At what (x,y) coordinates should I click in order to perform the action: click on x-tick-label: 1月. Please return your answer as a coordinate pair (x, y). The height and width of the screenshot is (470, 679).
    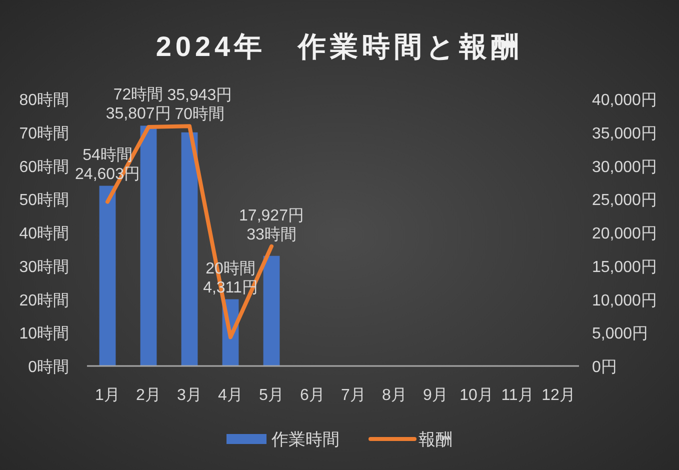
    Looking at the image, I should click on (107, 395).